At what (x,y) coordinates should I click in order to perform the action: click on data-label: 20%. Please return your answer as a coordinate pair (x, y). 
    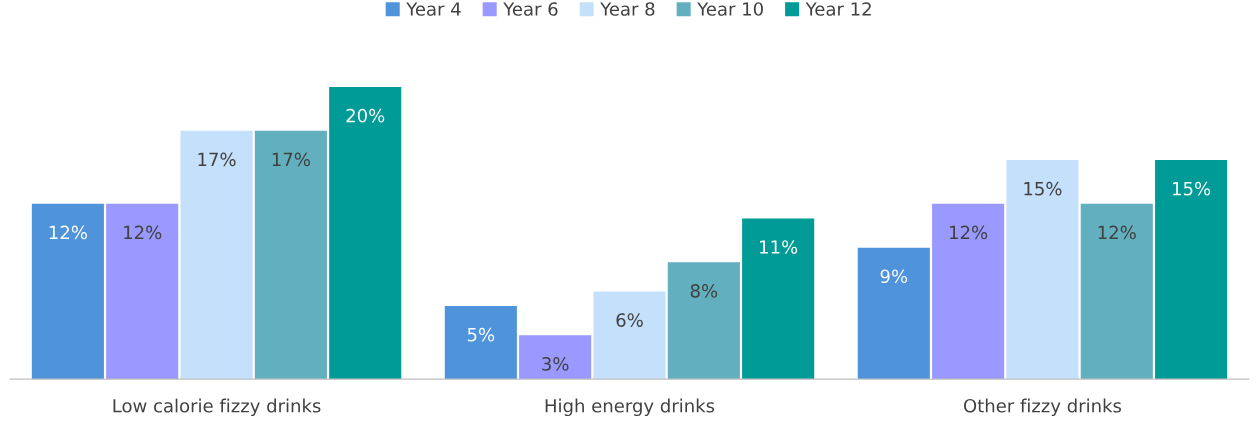
    Looking at the image, I should click on (365, 115).